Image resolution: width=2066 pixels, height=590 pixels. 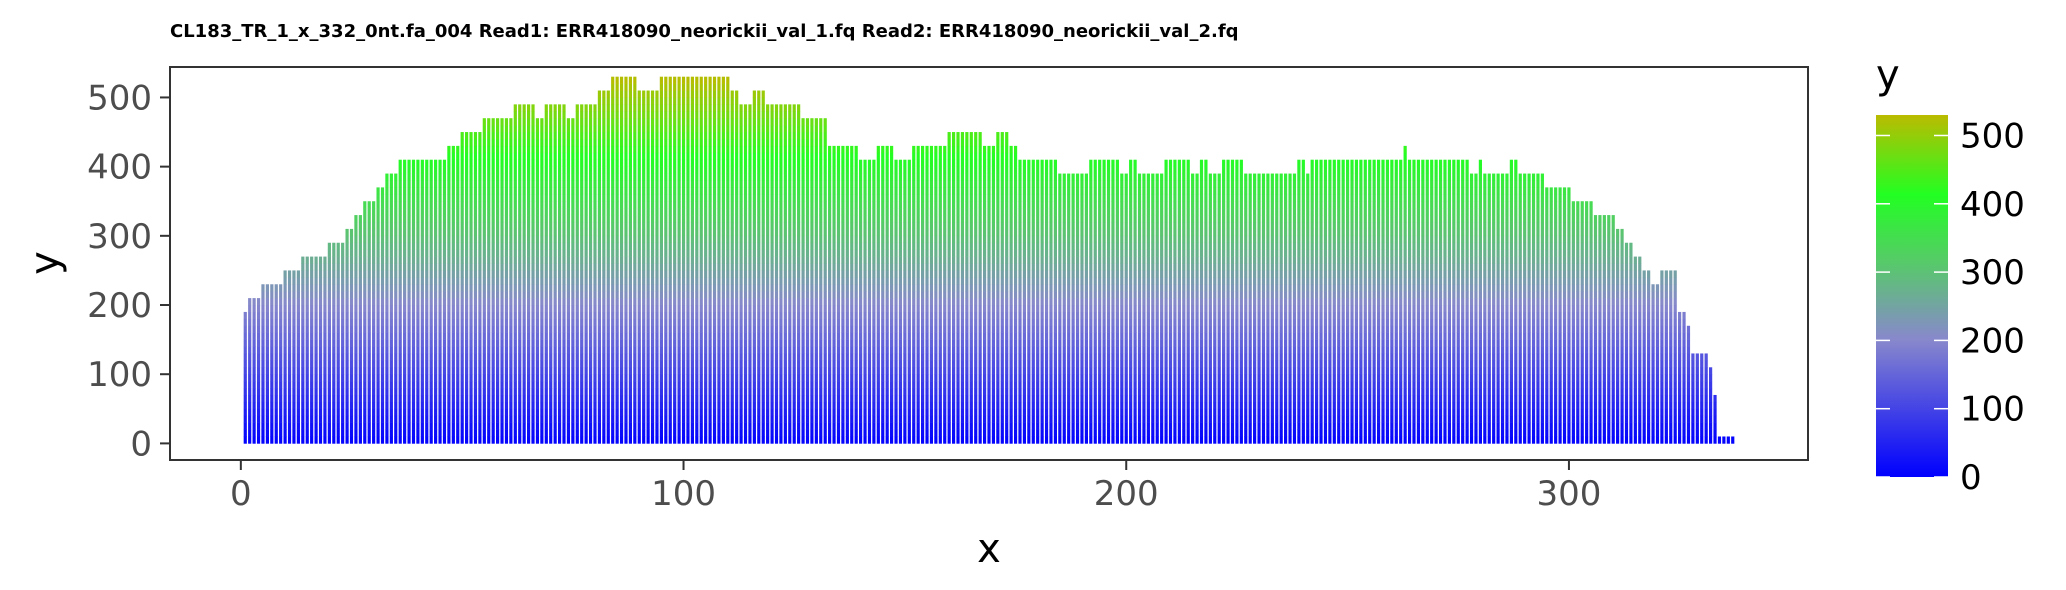 I want to click on x-tick-label: 100, so click(x=683, y=494).